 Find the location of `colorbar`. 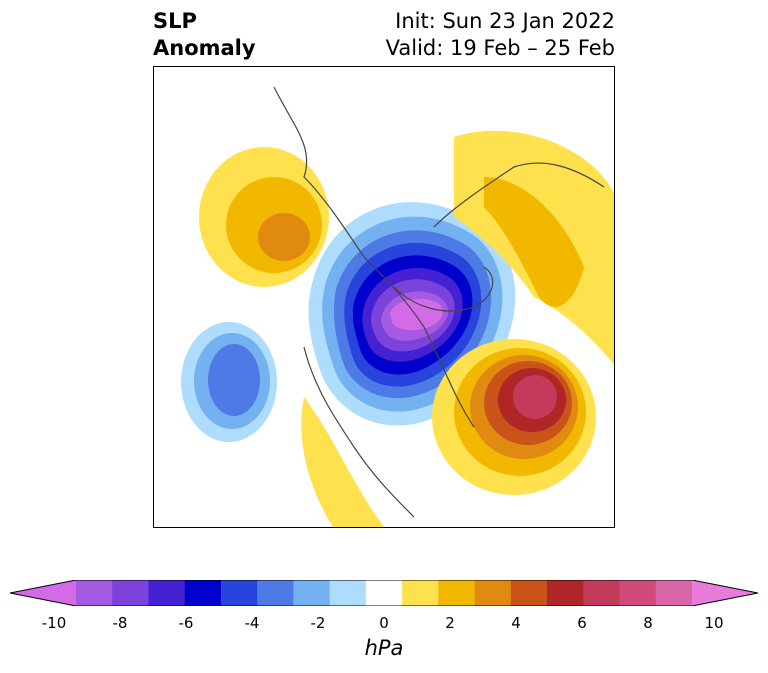

colorbar is located at coordinates (384, 593).